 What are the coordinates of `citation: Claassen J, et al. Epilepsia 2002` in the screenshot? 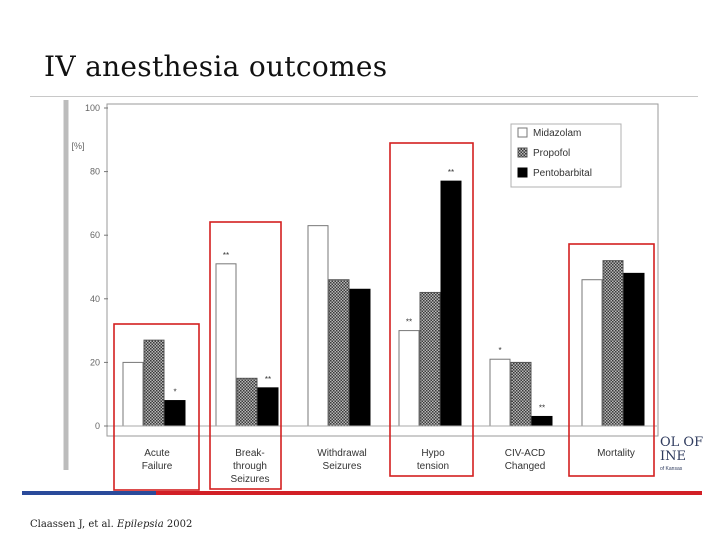 It's located at (111, 524).